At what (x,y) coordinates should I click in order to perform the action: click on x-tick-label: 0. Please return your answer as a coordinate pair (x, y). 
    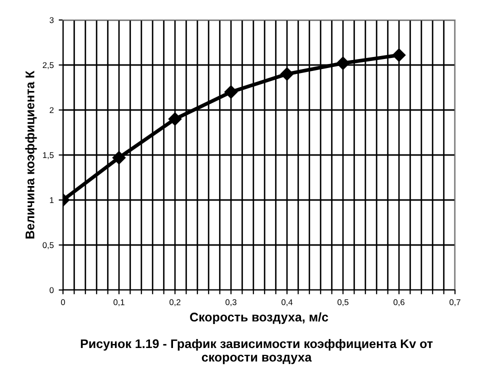
    Looking at the image, I should click on (63, 302).